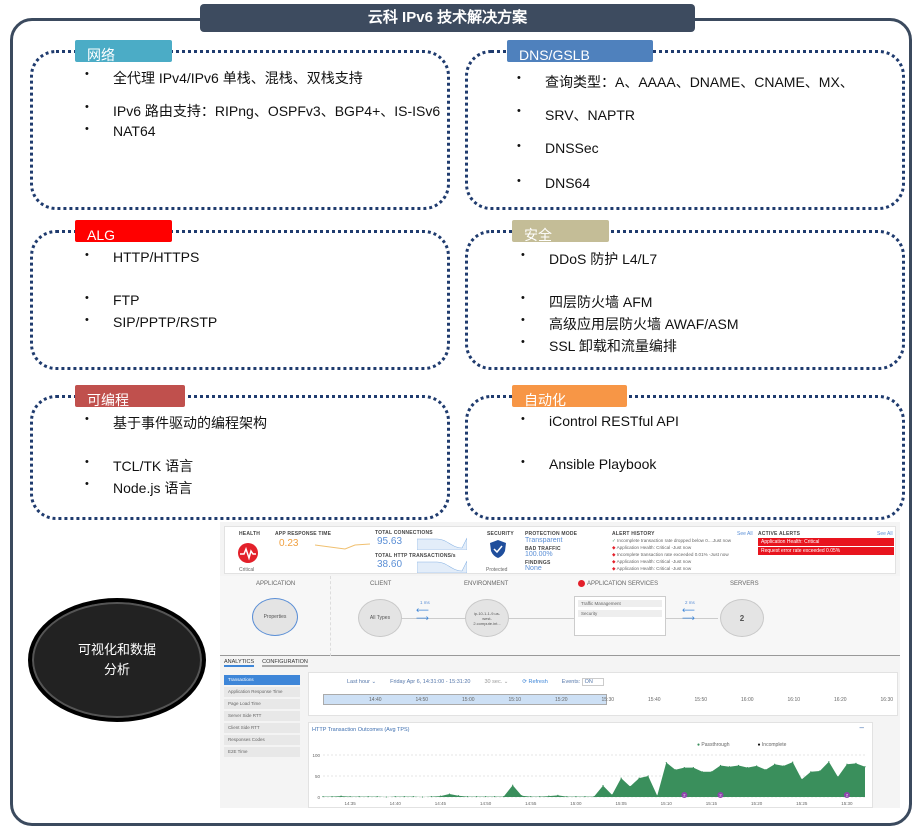  I want to click on timeline-selection, so click(465, 699).